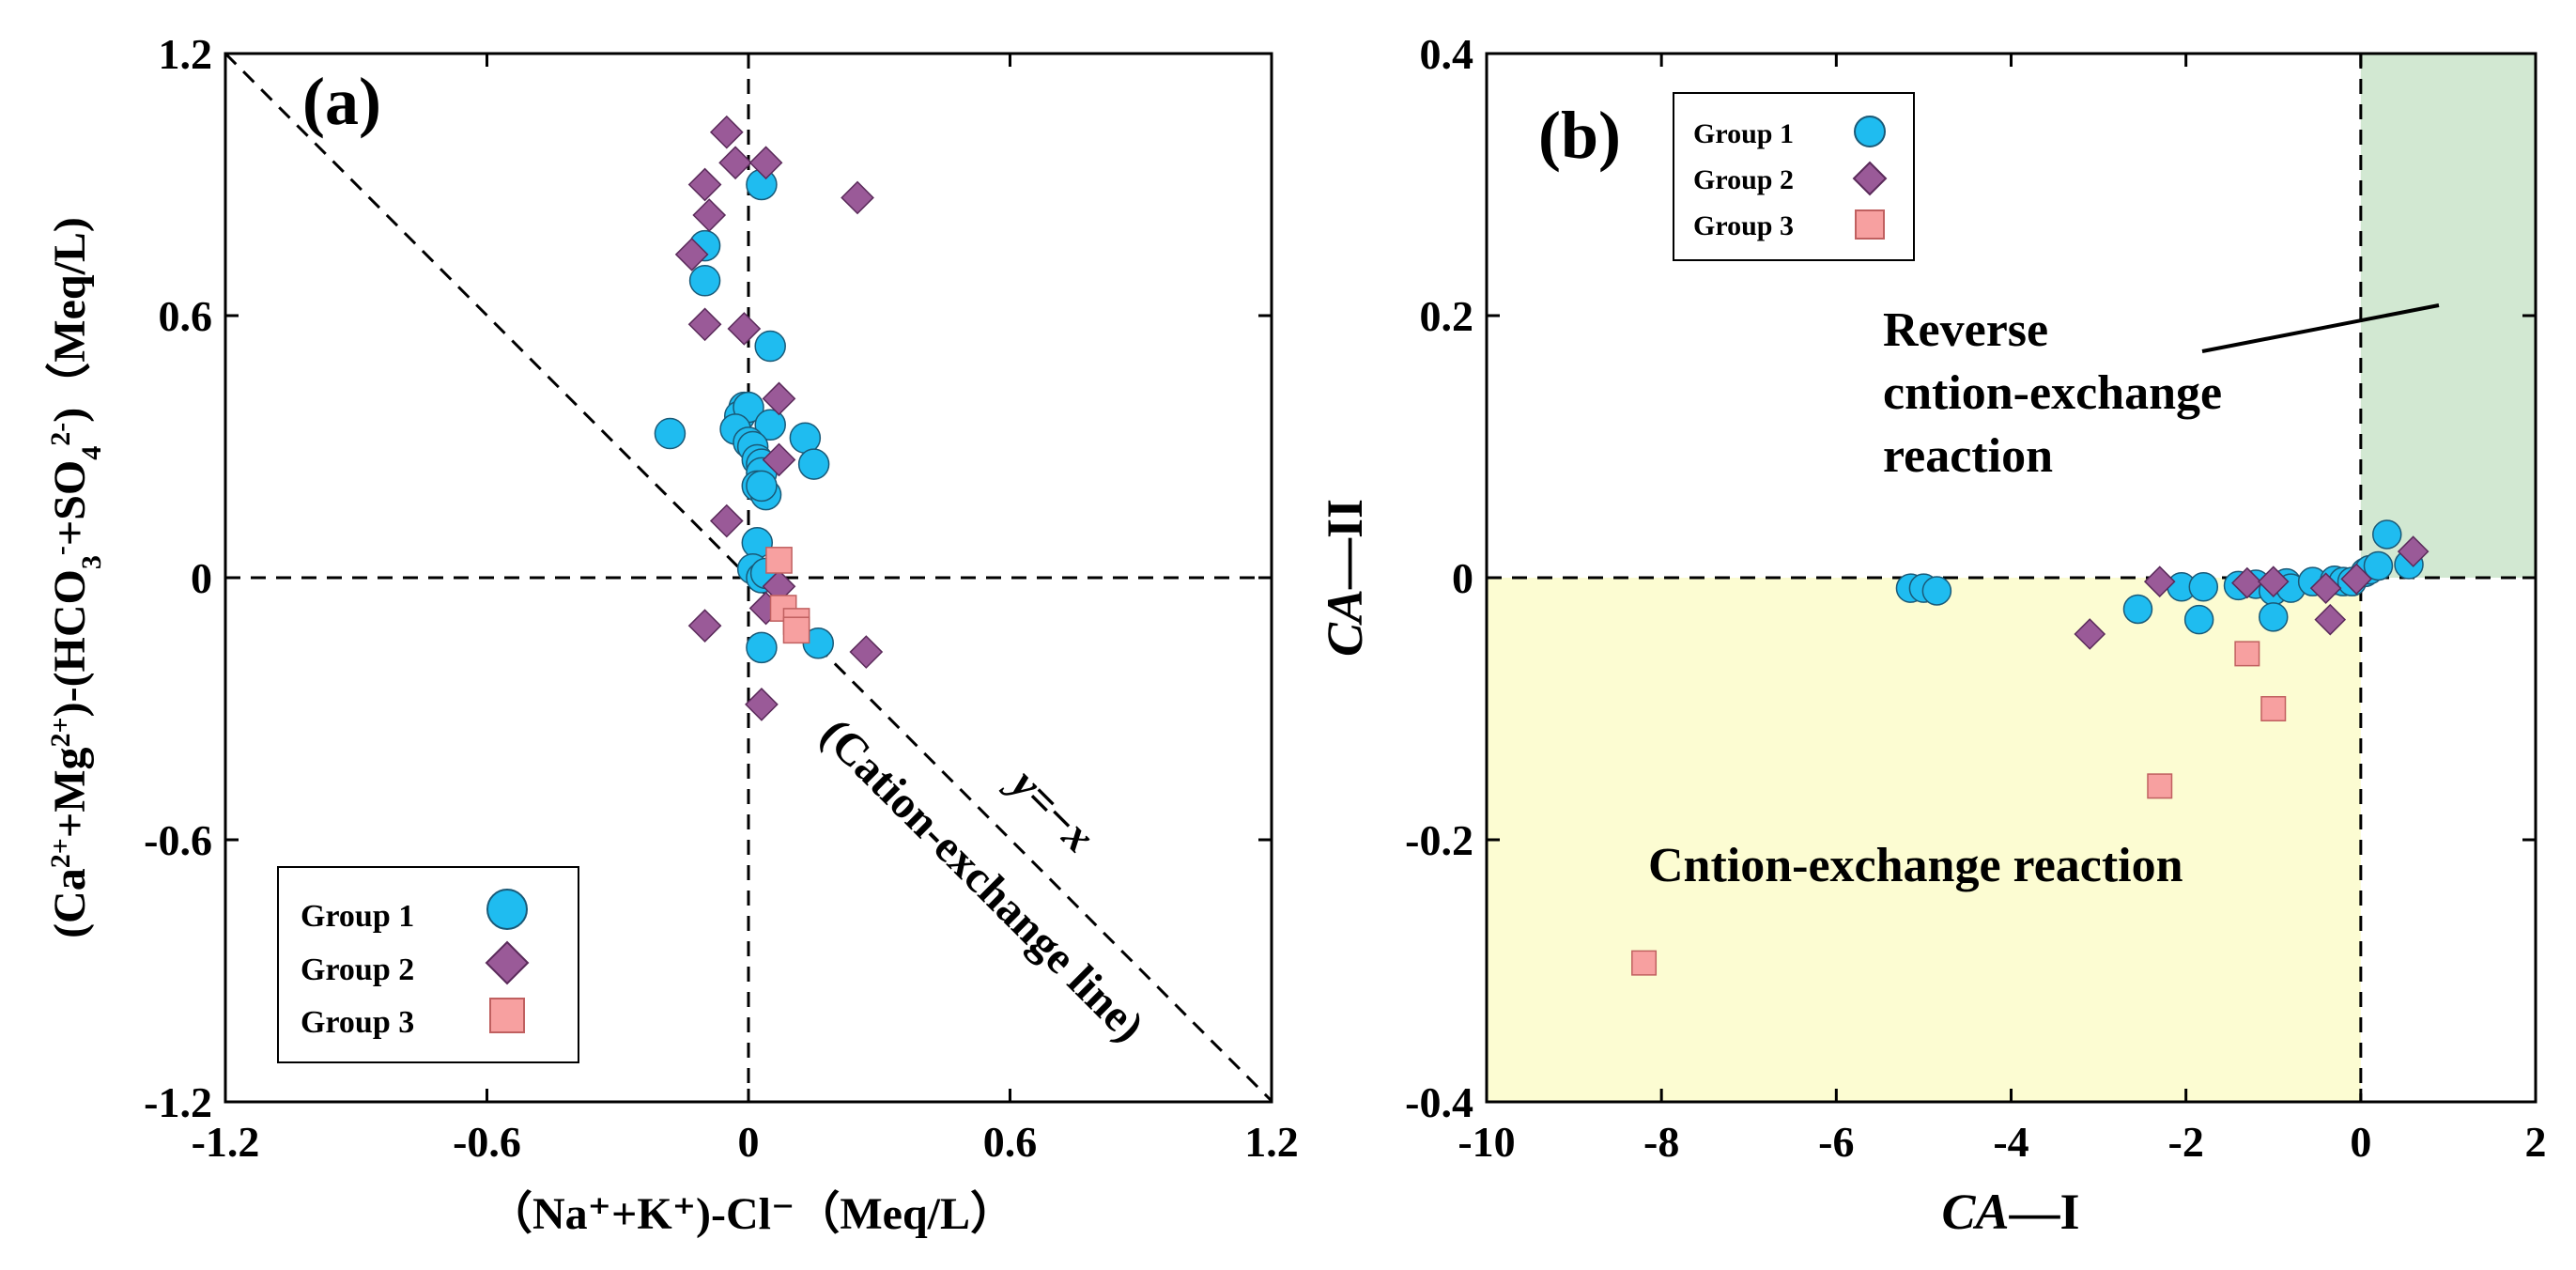 The image size is (2576, 1270). I want to click on b-xlabel: CA—I, so click(2010, 1212).